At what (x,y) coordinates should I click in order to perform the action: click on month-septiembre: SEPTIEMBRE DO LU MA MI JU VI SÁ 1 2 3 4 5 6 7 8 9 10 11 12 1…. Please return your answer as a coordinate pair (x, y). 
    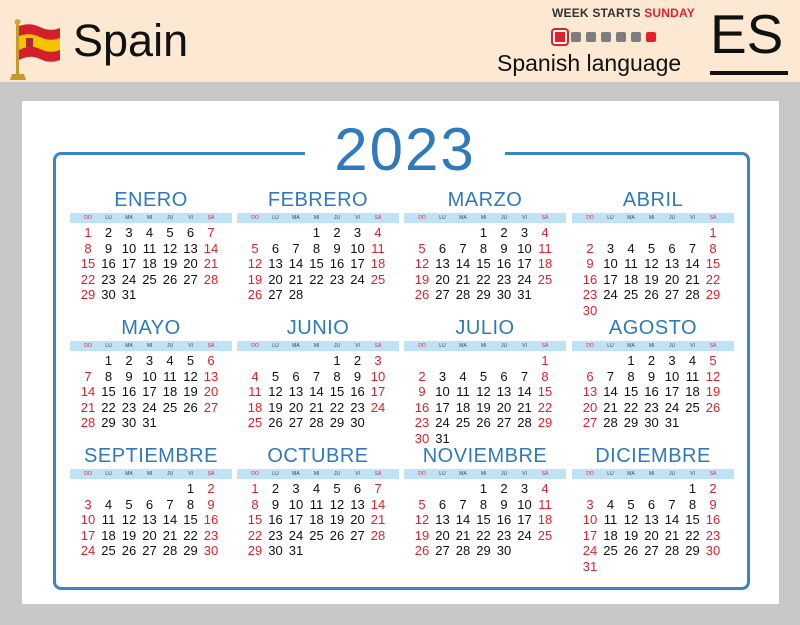
    Looking at the image, I should click on (151, 509).